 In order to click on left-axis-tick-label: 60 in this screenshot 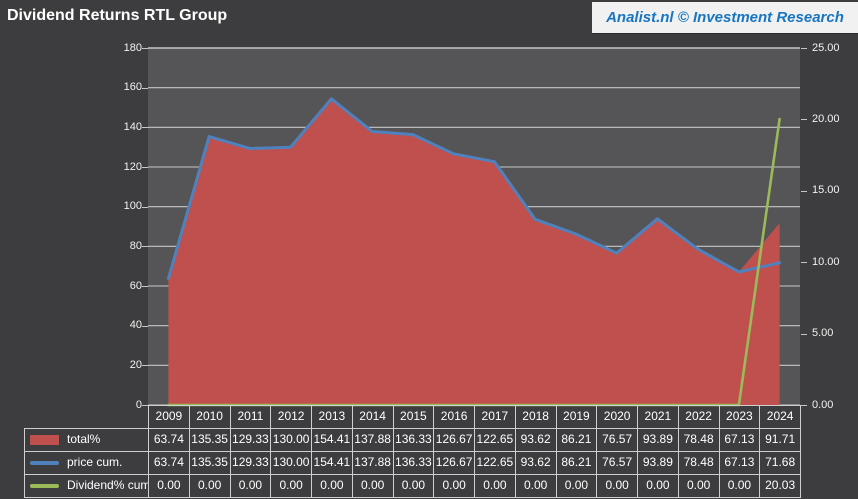, I will do `click(135, 285)`.